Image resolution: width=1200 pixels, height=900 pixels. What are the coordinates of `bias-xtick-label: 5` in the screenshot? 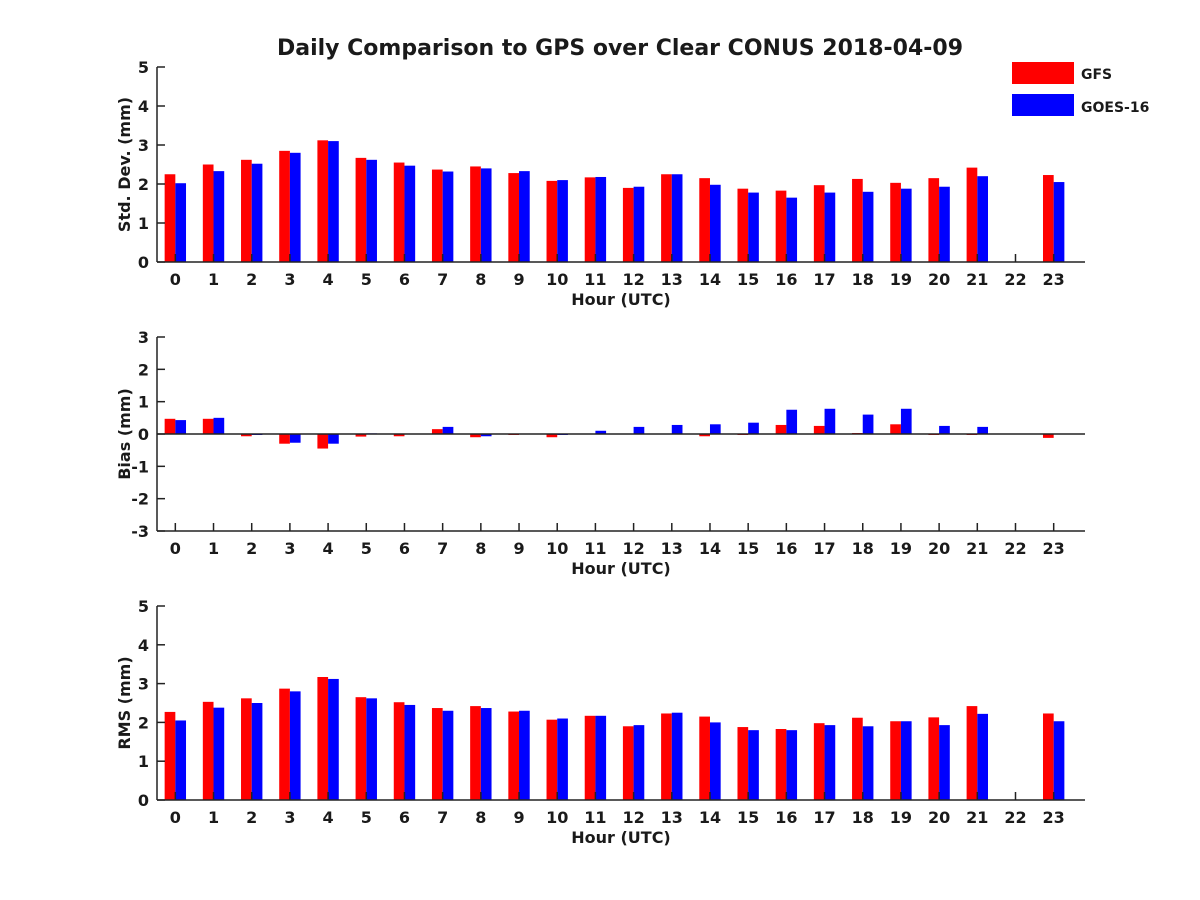 It's located at (366, 548).